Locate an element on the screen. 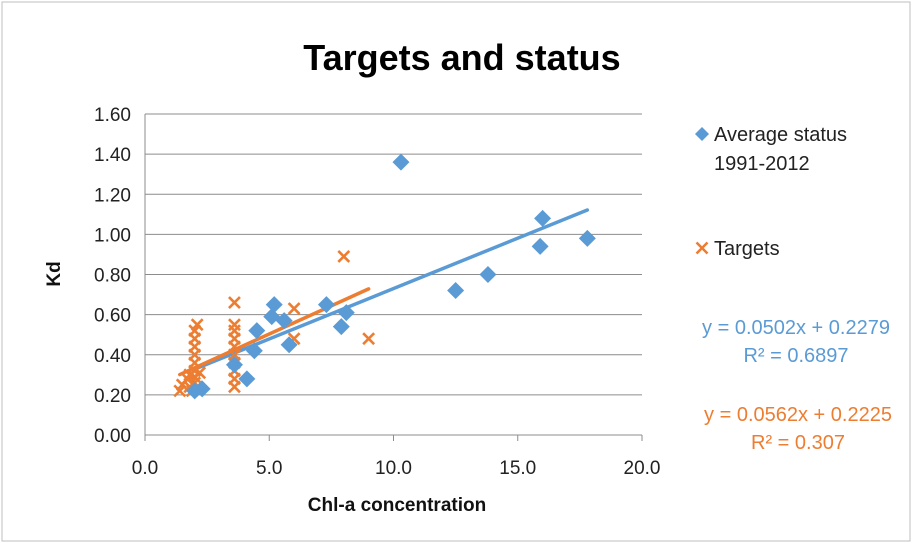 This screenshot has height=543, width=912. y-axis-title: Kd is located at coordinates (54, 273).